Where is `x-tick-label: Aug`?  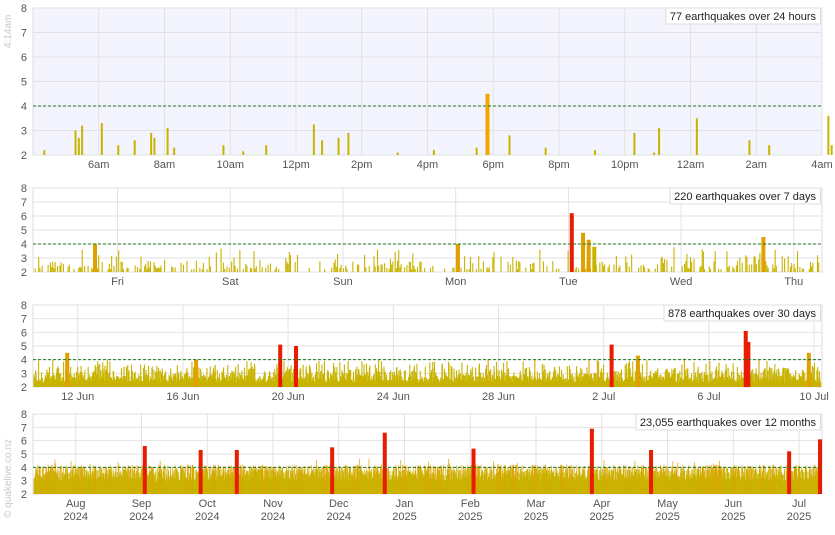
x-tick-label: Aug is located at coordinates (76, 504).